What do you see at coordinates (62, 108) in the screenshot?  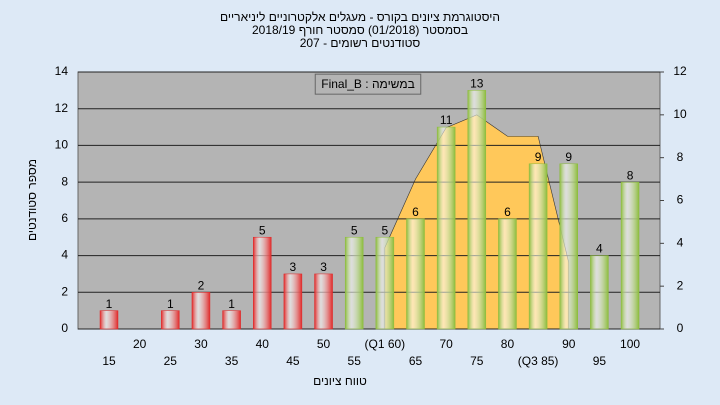 I see `y-tick-label: 12` at bounding box center [62, 108].